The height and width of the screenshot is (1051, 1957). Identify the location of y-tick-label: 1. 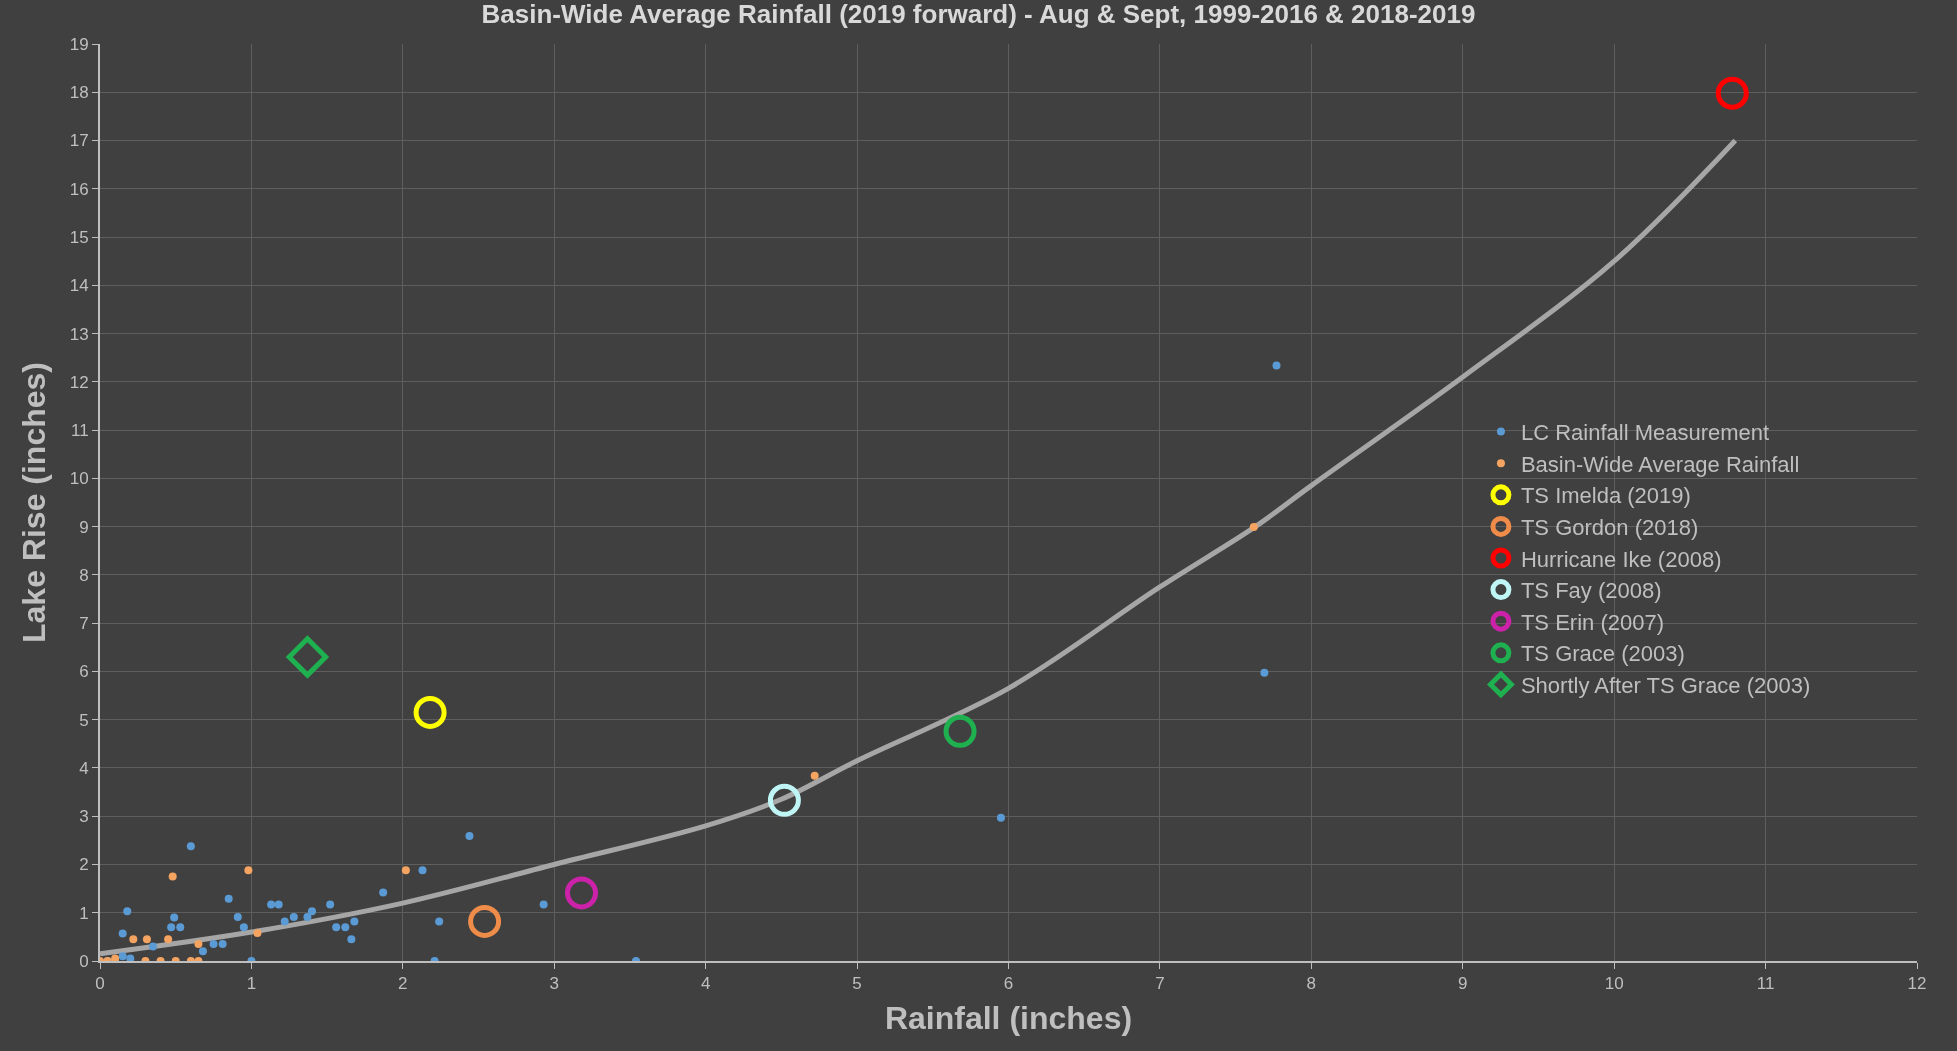
(84, 913).